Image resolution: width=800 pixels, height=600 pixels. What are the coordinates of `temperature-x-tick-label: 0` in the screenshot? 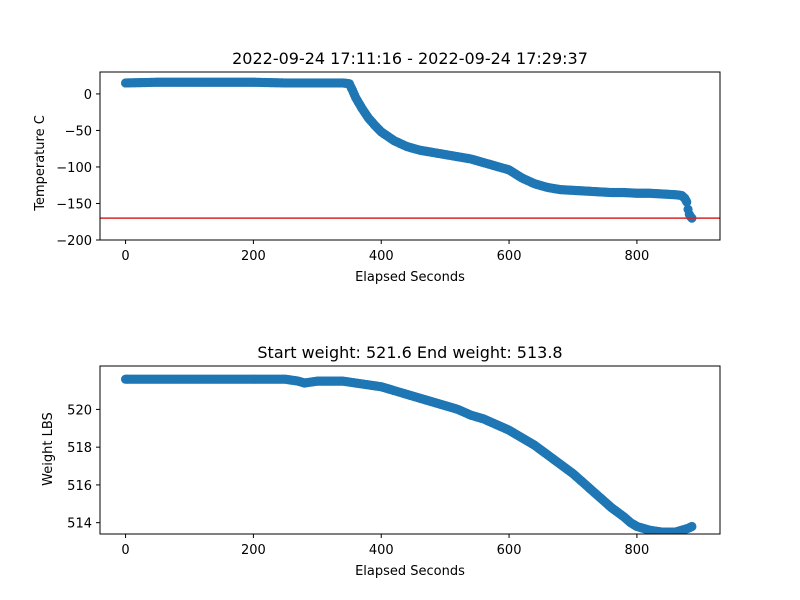 It's located at (125, 256).